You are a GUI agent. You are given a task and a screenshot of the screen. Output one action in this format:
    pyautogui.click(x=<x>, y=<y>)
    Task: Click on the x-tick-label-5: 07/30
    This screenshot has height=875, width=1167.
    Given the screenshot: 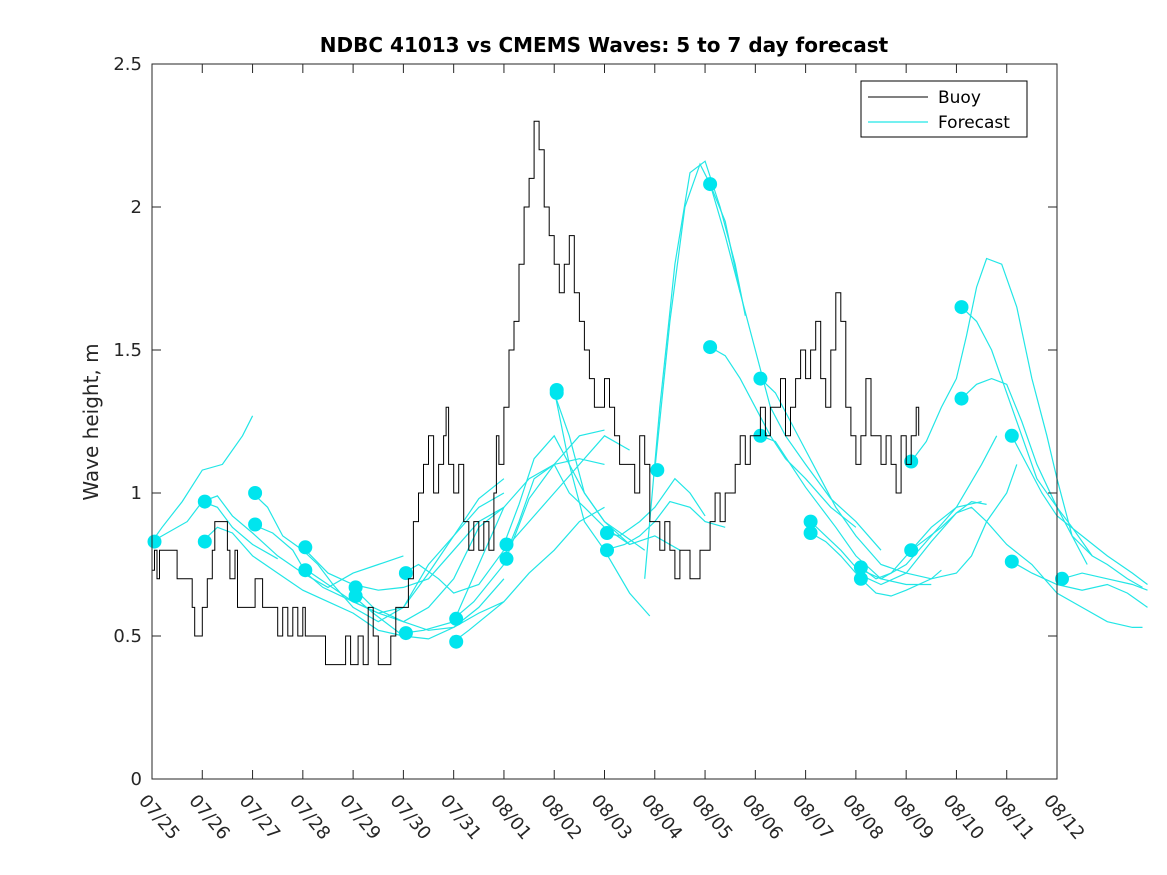 What is the action you would take?
    pyautogui.click(x=410, y=817)
    